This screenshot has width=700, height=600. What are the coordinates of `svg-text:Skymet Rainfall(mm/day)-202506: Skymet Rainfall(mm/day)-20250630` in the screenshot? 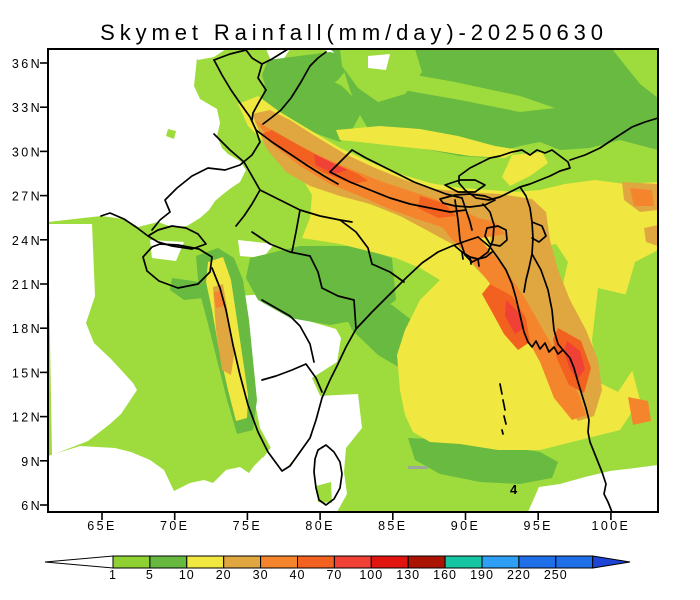 It's located at (354, 32).